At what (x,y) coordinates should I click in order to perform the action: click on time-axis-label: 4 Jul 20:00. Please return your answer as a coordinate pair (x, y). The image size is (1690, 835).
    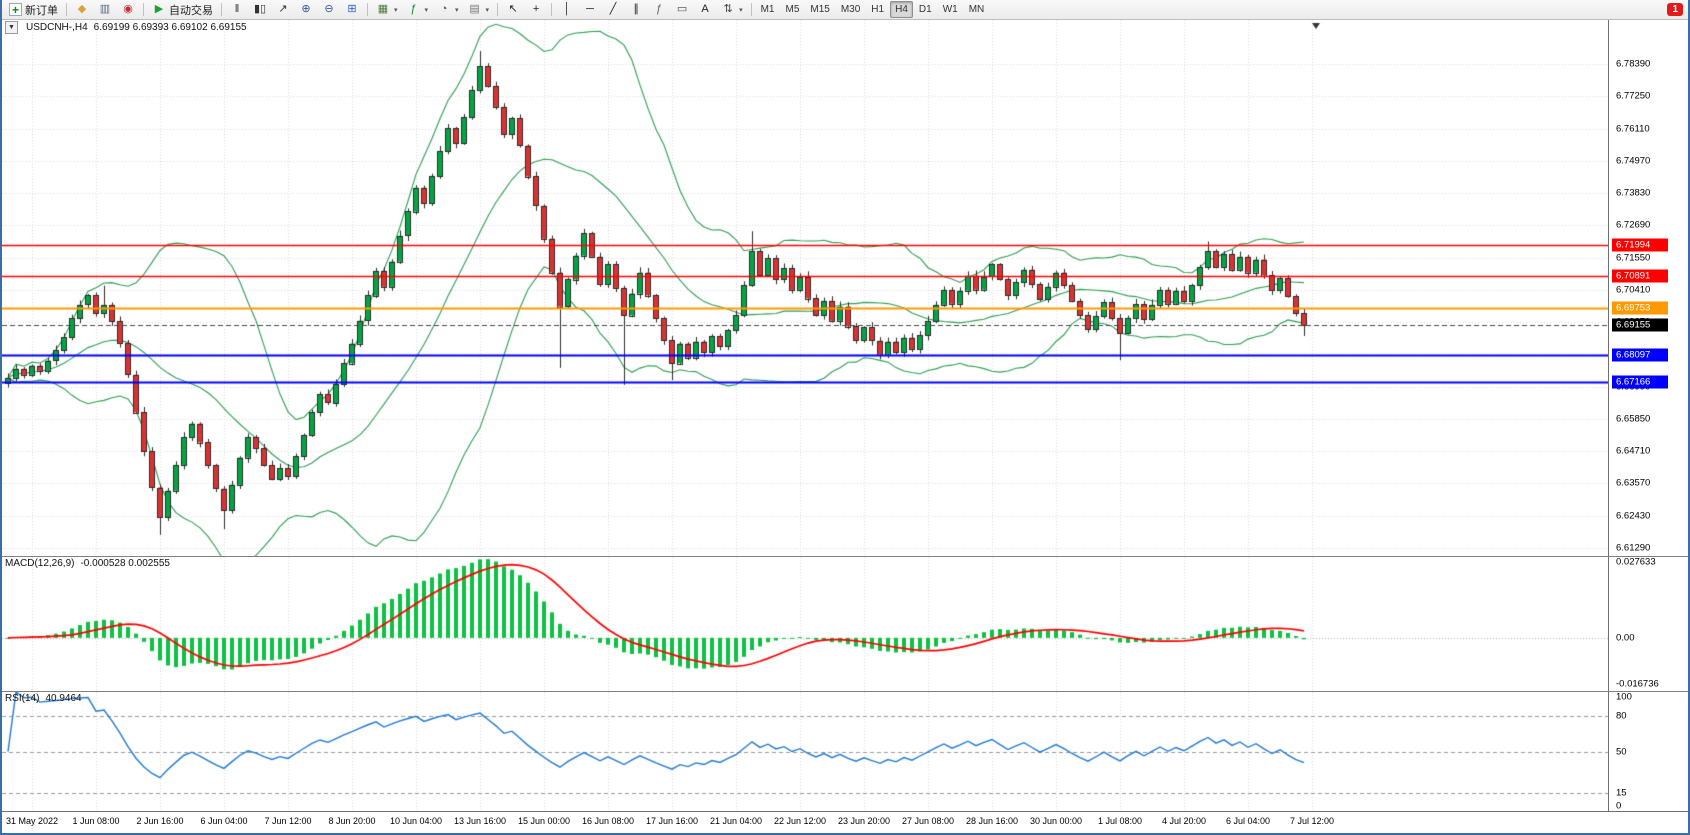
    Looking at the image, I should click on (1184, 821).